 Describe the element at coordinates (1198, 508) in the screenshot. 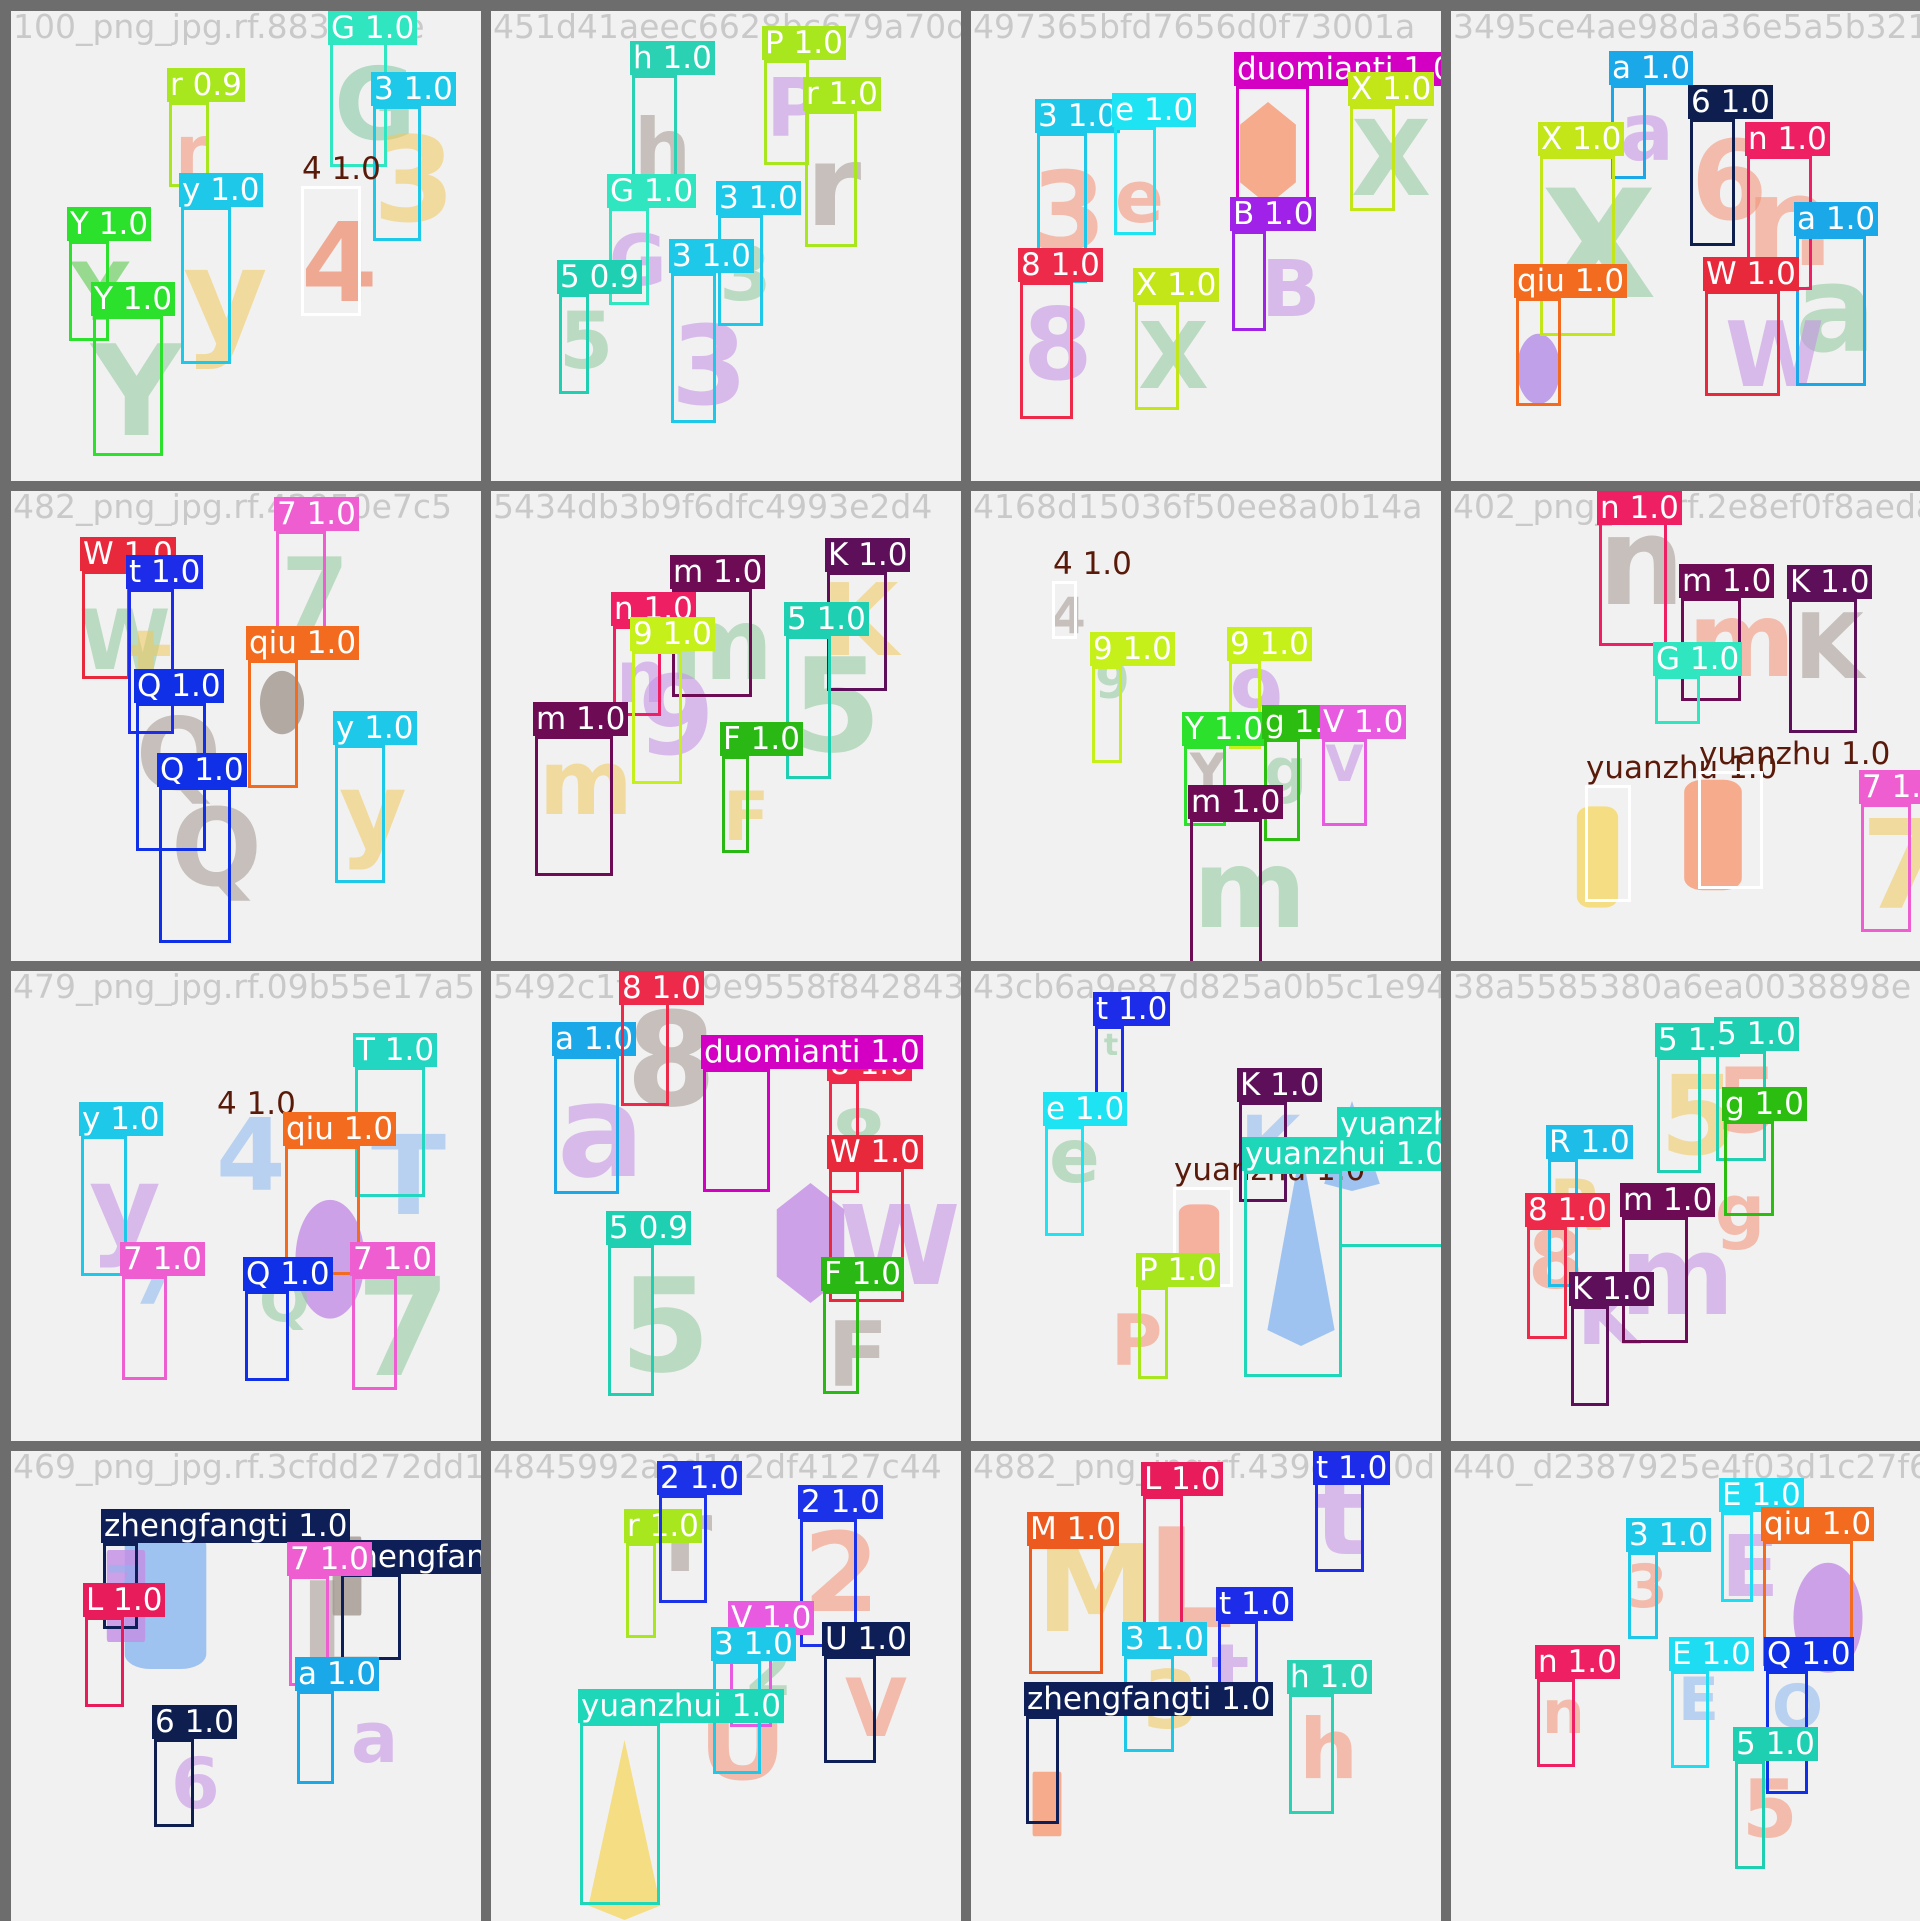

I see `tile-filename: 4168d15036f50ee8a0b14a` at that location.